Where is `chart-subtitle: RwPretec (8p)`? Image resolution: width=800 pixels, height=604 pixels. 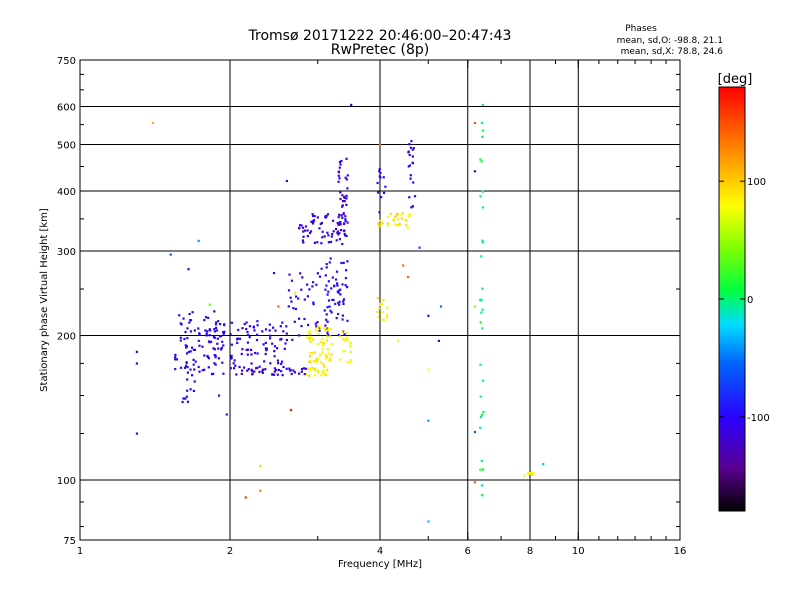 chart-subtitle: RwPretec (8p) is located at coordinates (380, 50).